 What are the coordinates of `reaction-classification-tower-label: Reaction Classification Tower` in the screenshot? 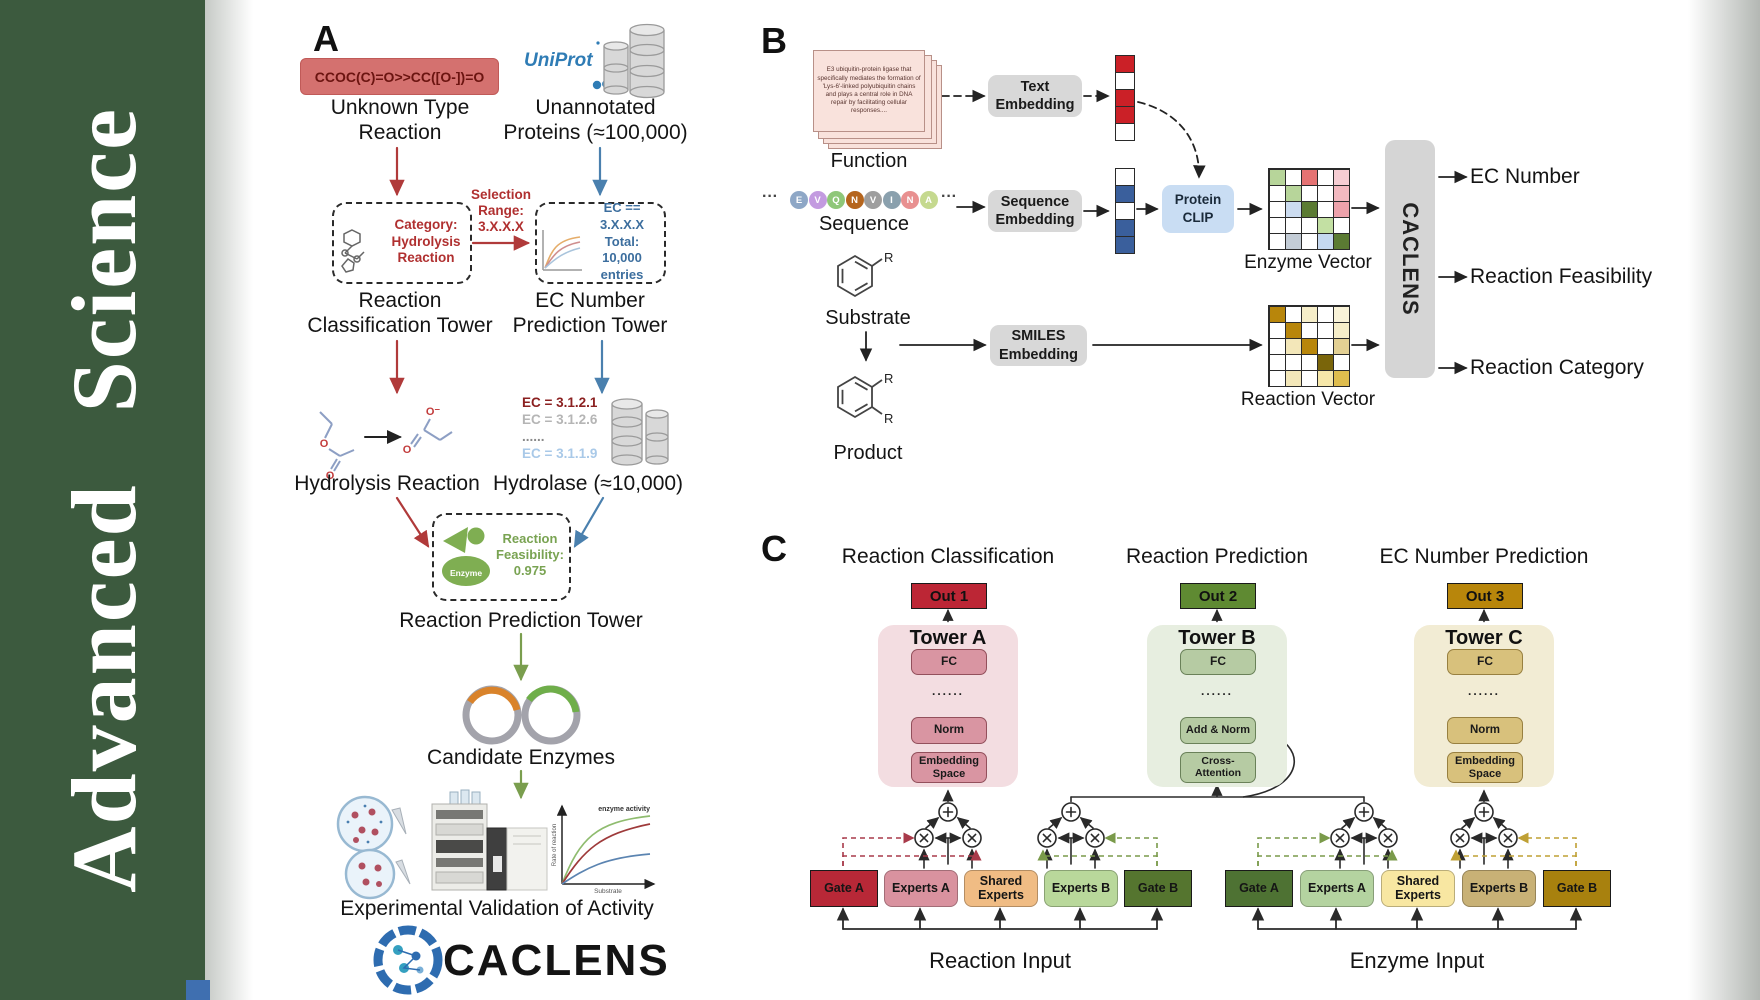 It's located at (400, 312).